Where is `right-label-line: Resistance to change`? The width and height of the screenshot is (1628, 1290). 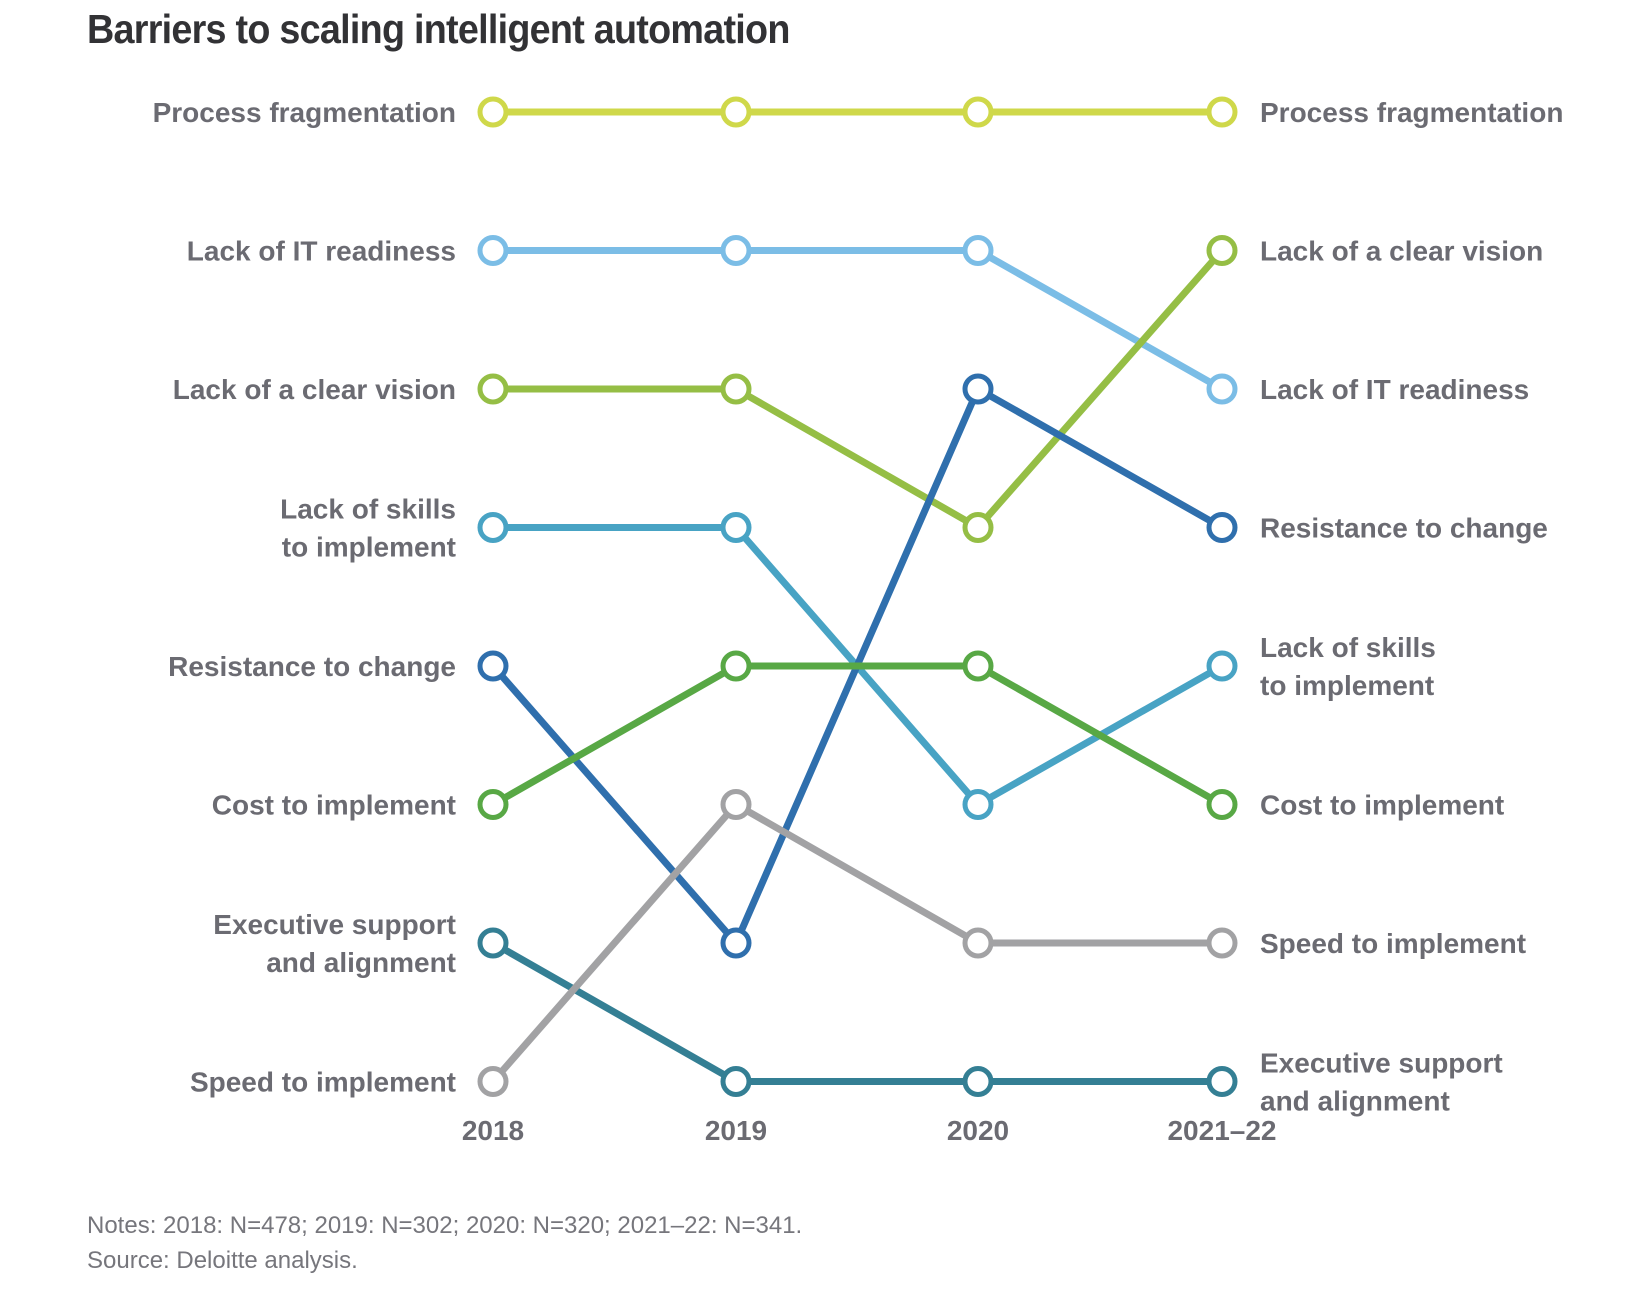 right-label-line: Resistance to change is located at coordinates (1404, 528).